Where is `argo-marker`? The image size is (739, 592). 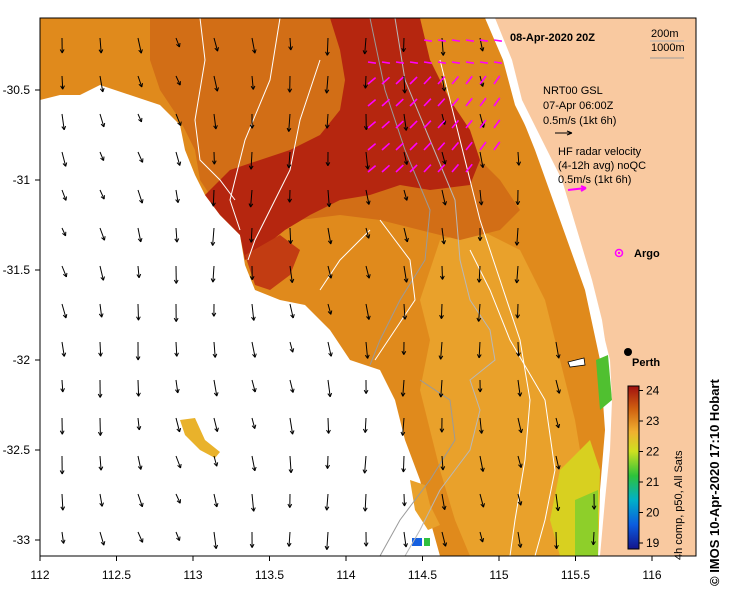
argo-marker is located at coordinates (619, 253).